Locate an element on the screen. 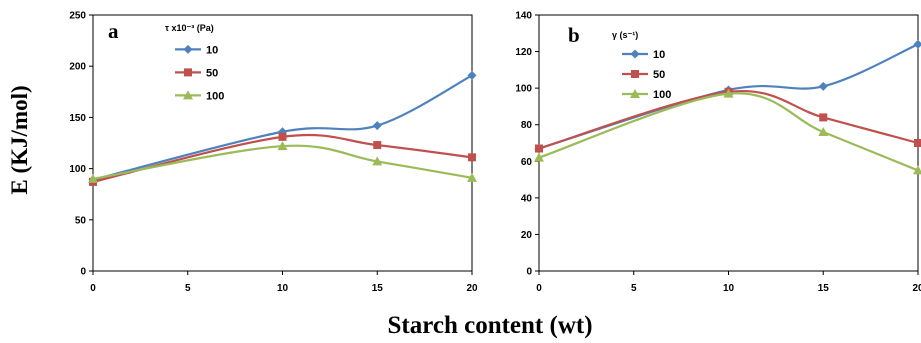 The image size is (921, 343). y-axis-label: E (KJ/mol) is located at coordinates (19, 139).